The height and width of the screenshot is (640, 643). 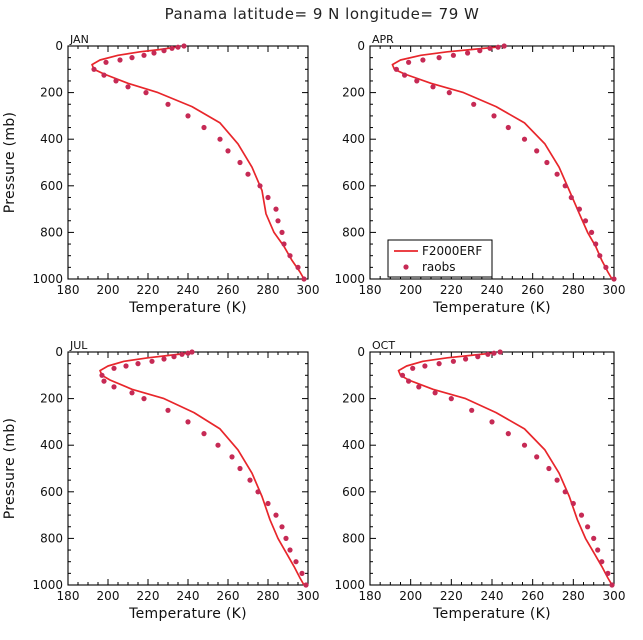 What do you see at coordinates (79, 39) in the screenshot?
I see `panel-jan-label: JAN` at bounding box center [79, 39].